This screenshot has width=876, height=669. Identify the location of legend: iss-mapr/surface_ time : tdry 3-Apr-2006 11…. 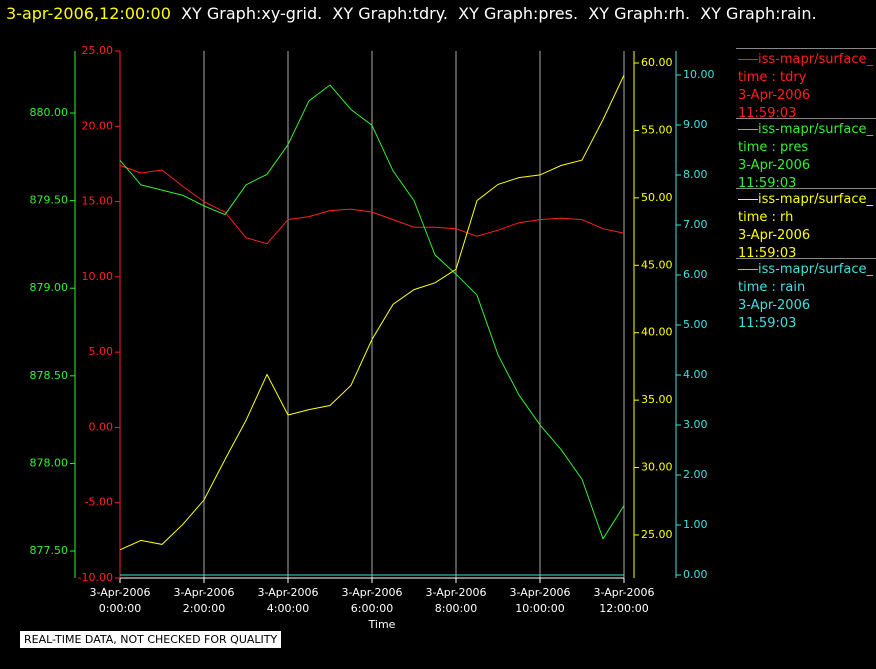
(806, 188).